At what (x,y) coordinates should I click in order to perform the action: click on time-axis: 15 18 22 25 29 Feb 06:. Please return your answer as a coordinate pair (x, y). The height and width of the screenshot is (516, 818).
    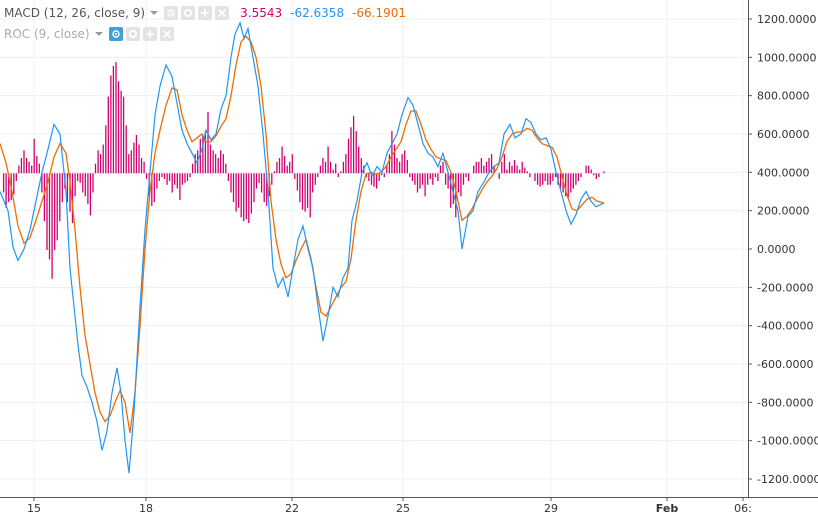
    Looking at the image, I should click on (389, 506).